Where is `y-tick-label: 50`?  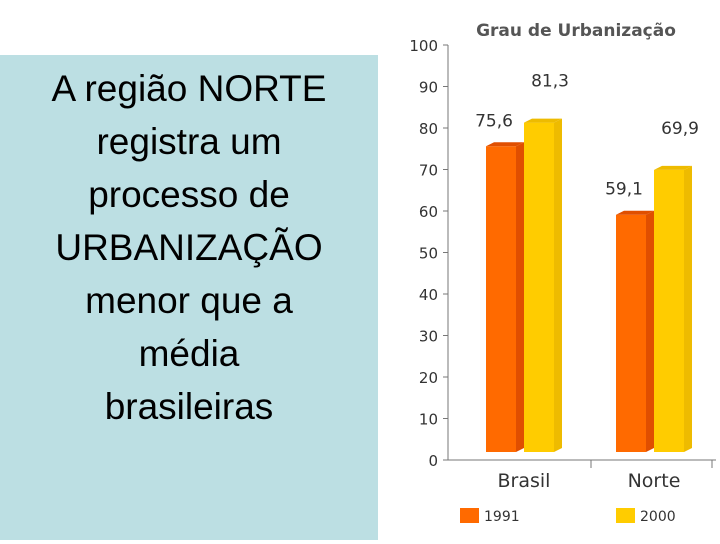 y-tick-label: 50 is located at coordinates (428, 254).